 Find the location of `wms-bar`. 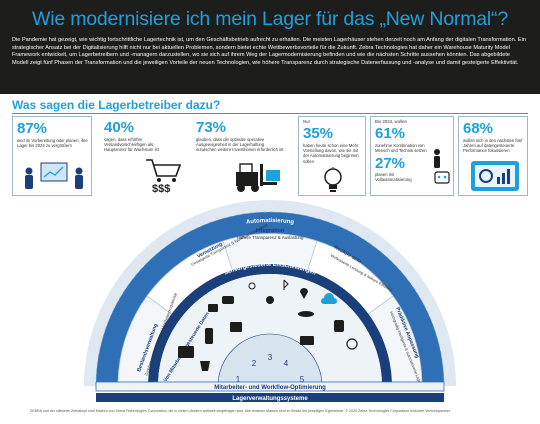

wms-bar is located at coordinates (270, 397).